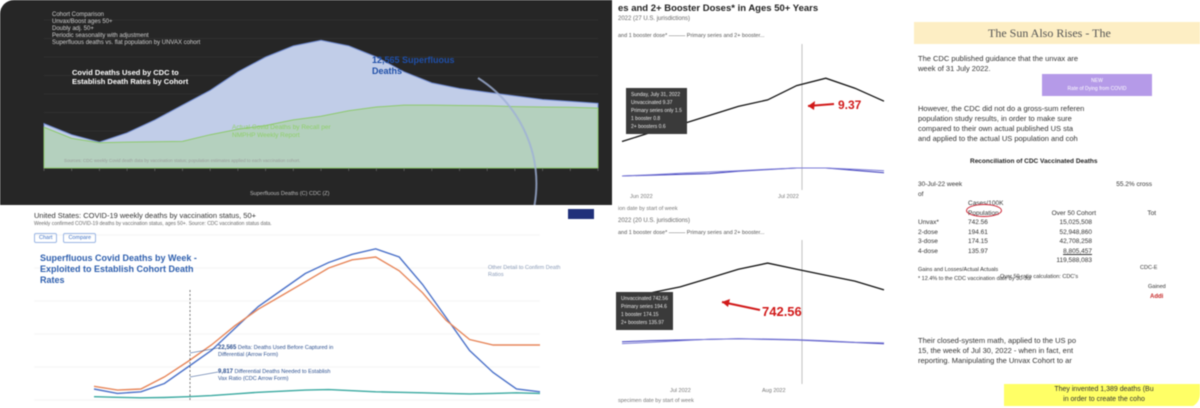 This screenshot has height=408, width=1200. What do you see at coordinates (642, 323) in the screenshot?
I see `tooltip-line: 2+ boosters 135.97` at bounding box center [642, 323].